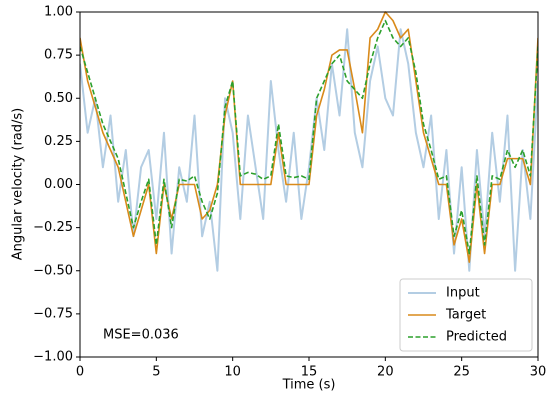  What do you see at coordinates (538, 372) in the screenshot?
I see `x-tick-label: 30` at bounding box center [538, 372].